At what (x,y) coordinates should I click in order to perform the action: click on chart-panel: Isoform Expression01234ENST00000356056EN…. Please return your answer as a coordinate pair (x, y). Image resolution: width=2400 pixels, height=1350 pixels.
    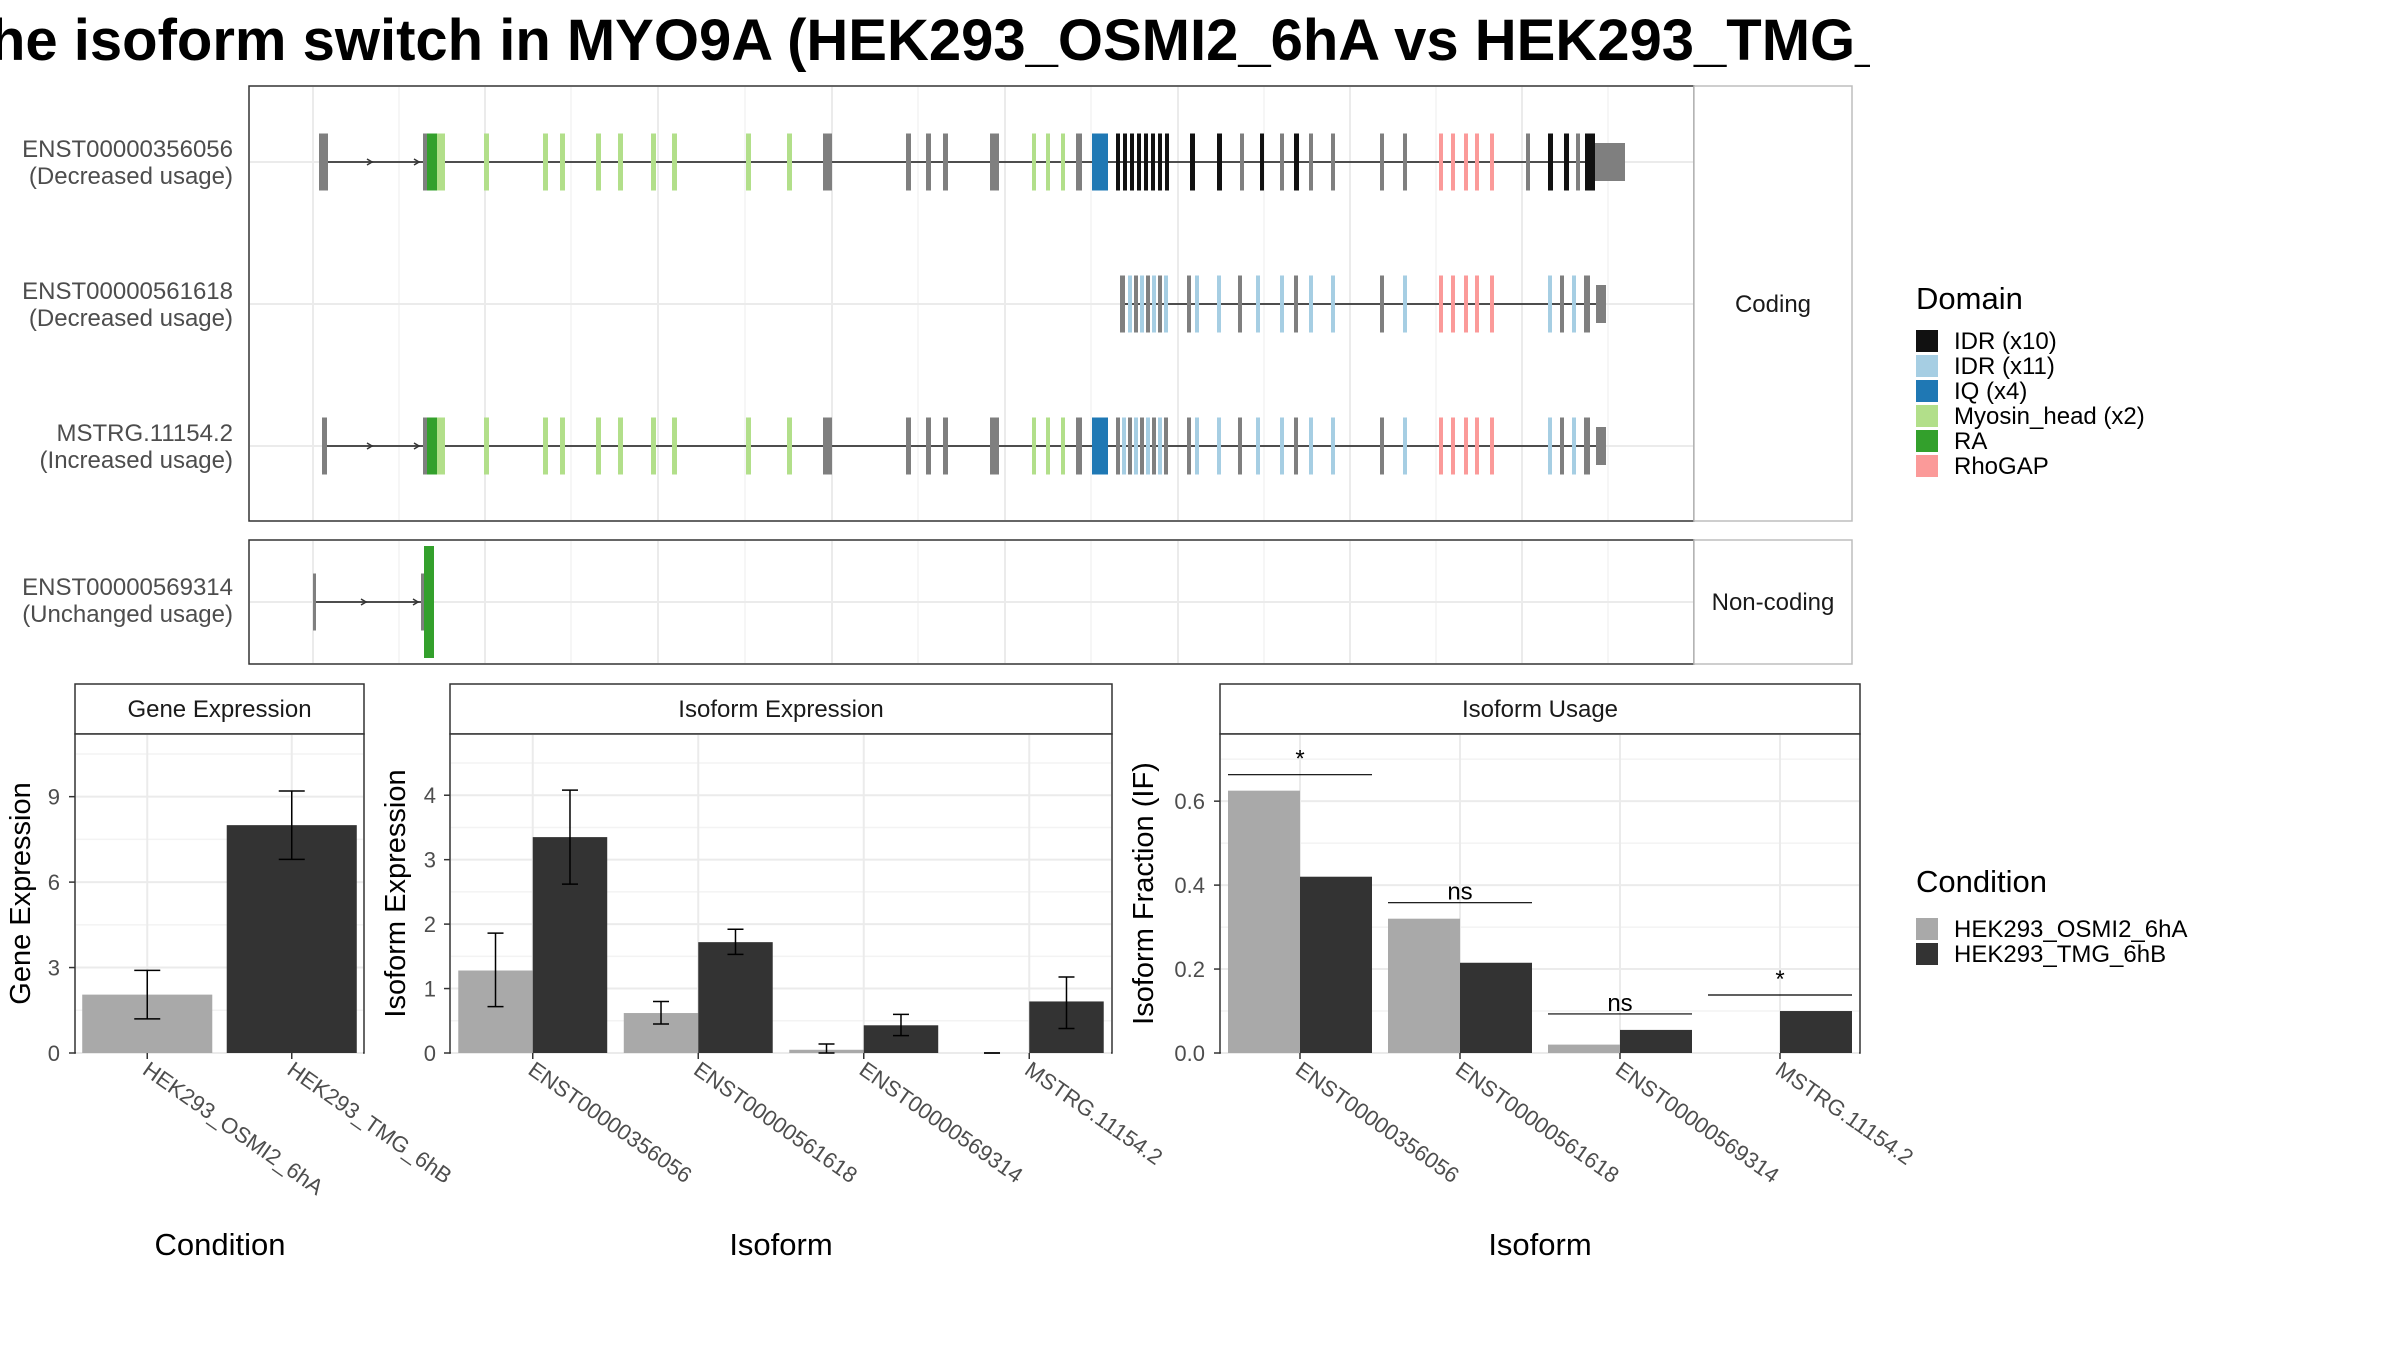
    Looking at the image, I should click on (773, 972).